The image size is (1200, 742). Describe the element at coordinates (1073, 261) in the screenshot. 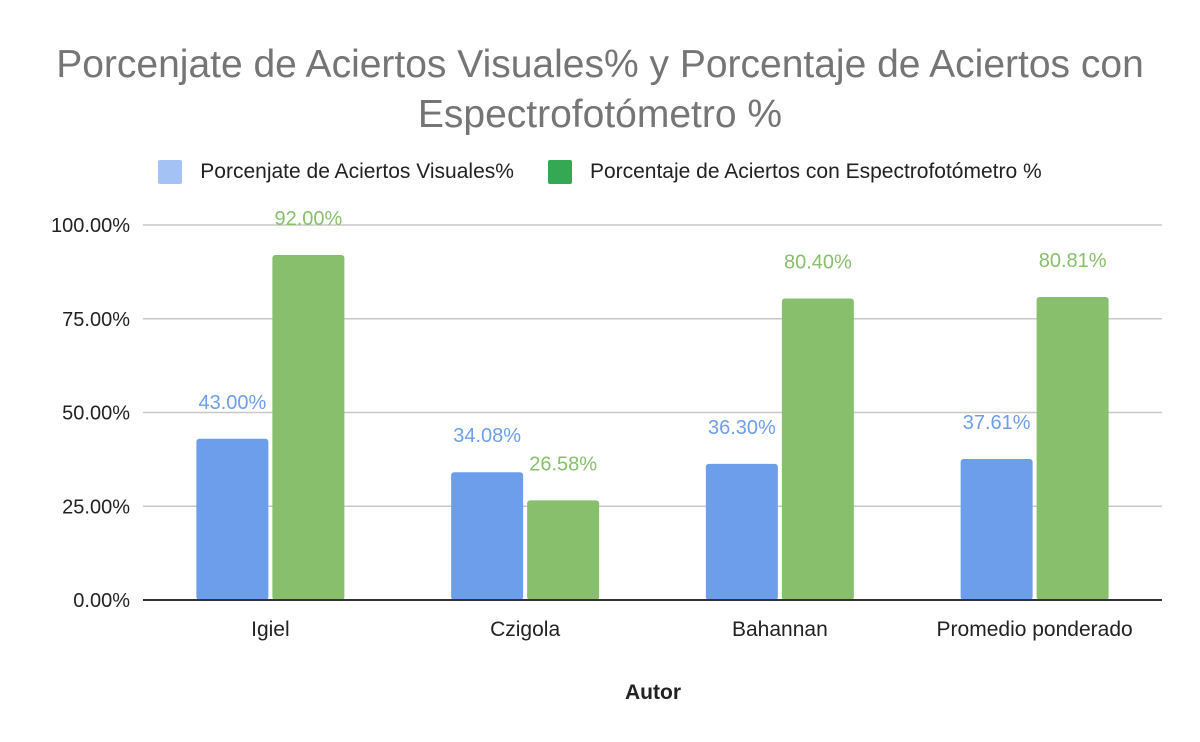

I see `data-label: 80.81%` at that location.